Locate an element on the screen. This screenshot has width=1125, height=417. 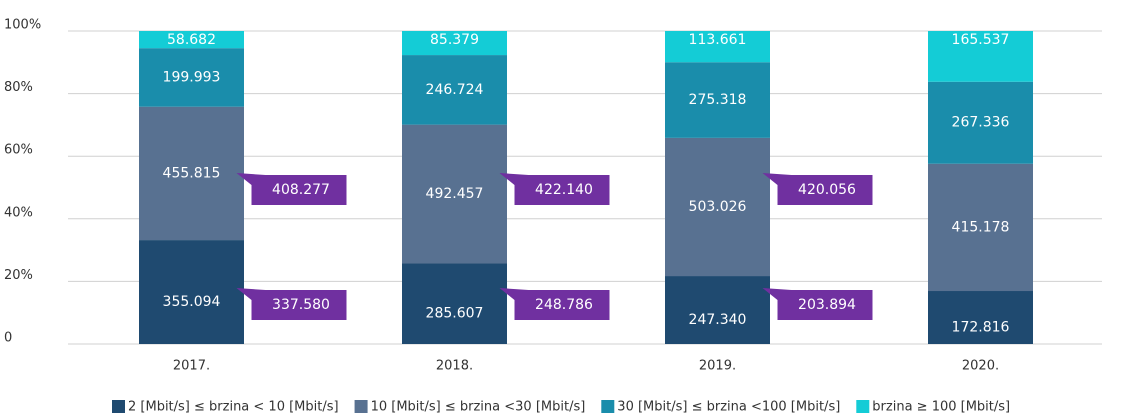
data-label: 246.724 is located at coordinates (455, 90).